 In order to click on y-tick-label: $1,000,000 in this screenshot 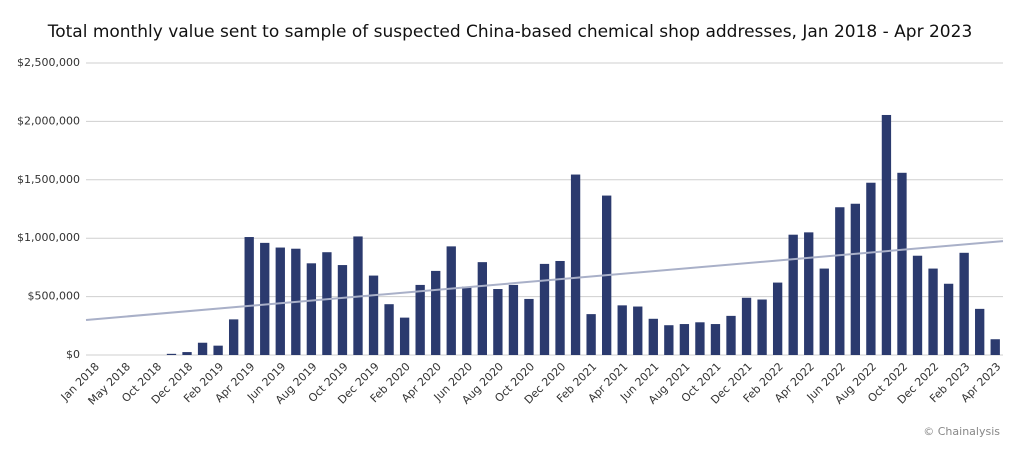, I will do `click(48, 237)`.